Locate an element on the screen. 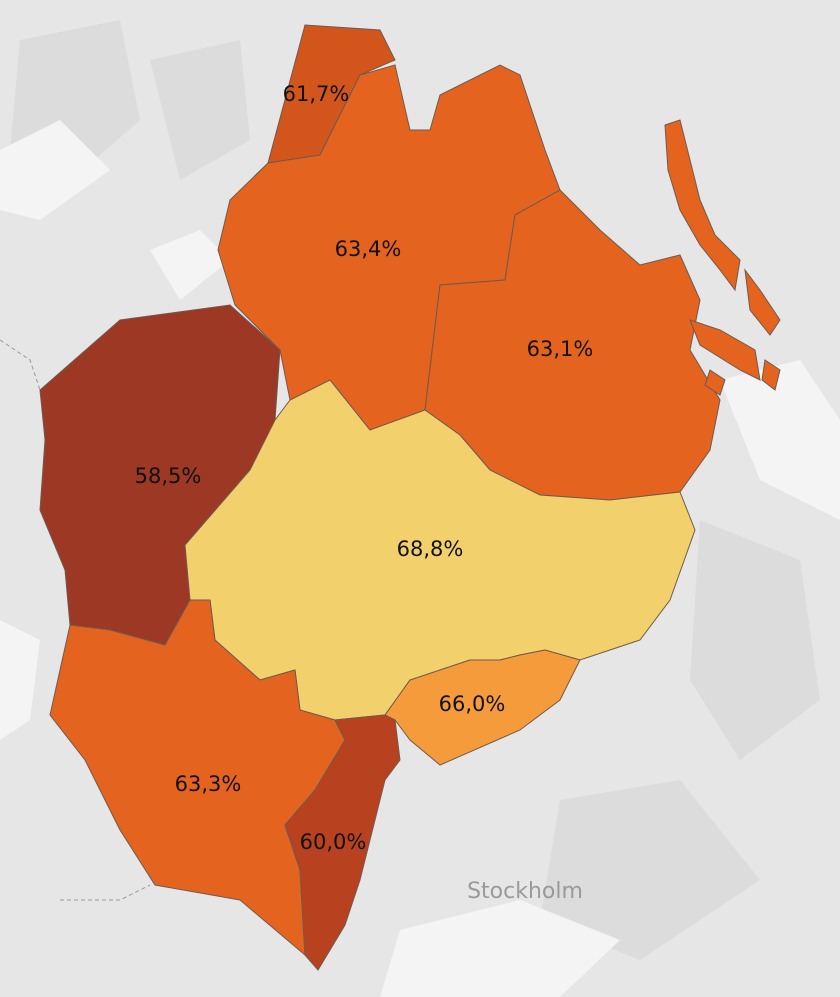 This screenshot has height=997, width=840. region-label: 68,8% is located at coordinates (430, 549).